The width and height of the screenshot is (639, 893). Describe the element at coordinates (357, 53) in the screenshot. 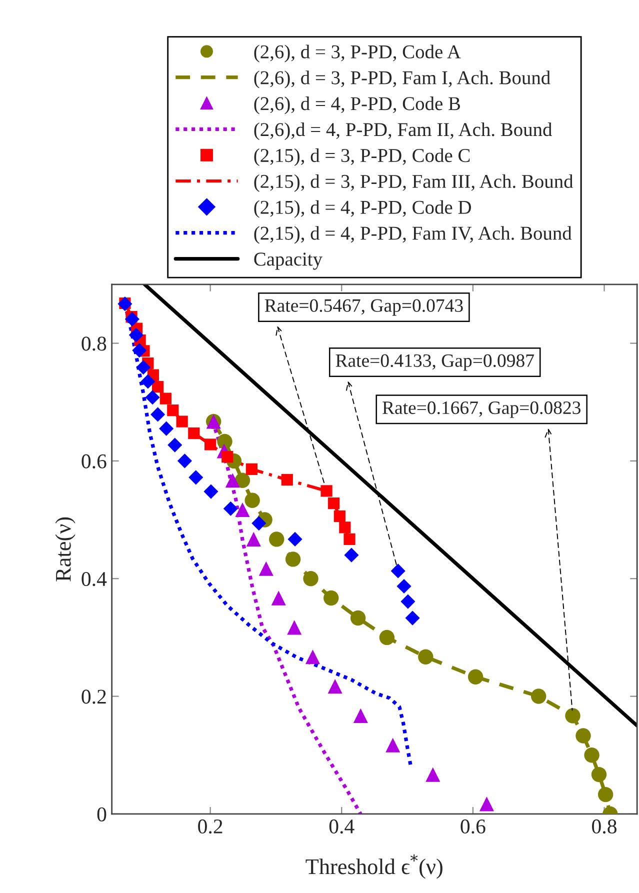

I see `legend-label: (2,6), d = 3, P-PD, Code A` at that location.